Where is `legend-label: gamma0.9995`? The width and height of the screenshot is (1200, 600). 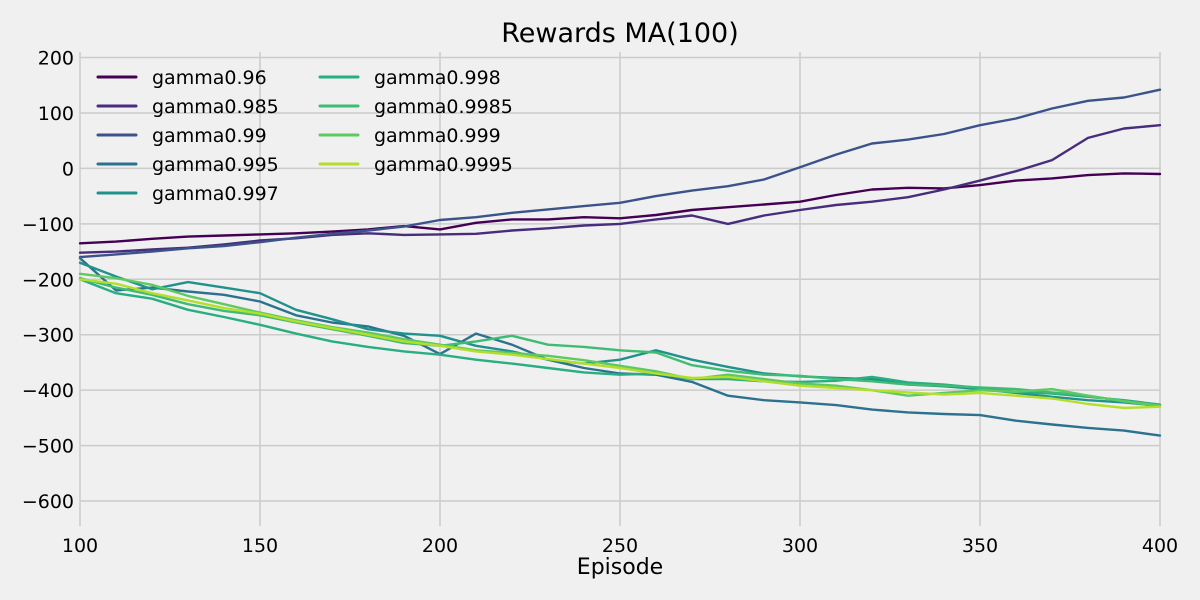 legend-label: gamma0.9995 is located at coordinates (443, 165).